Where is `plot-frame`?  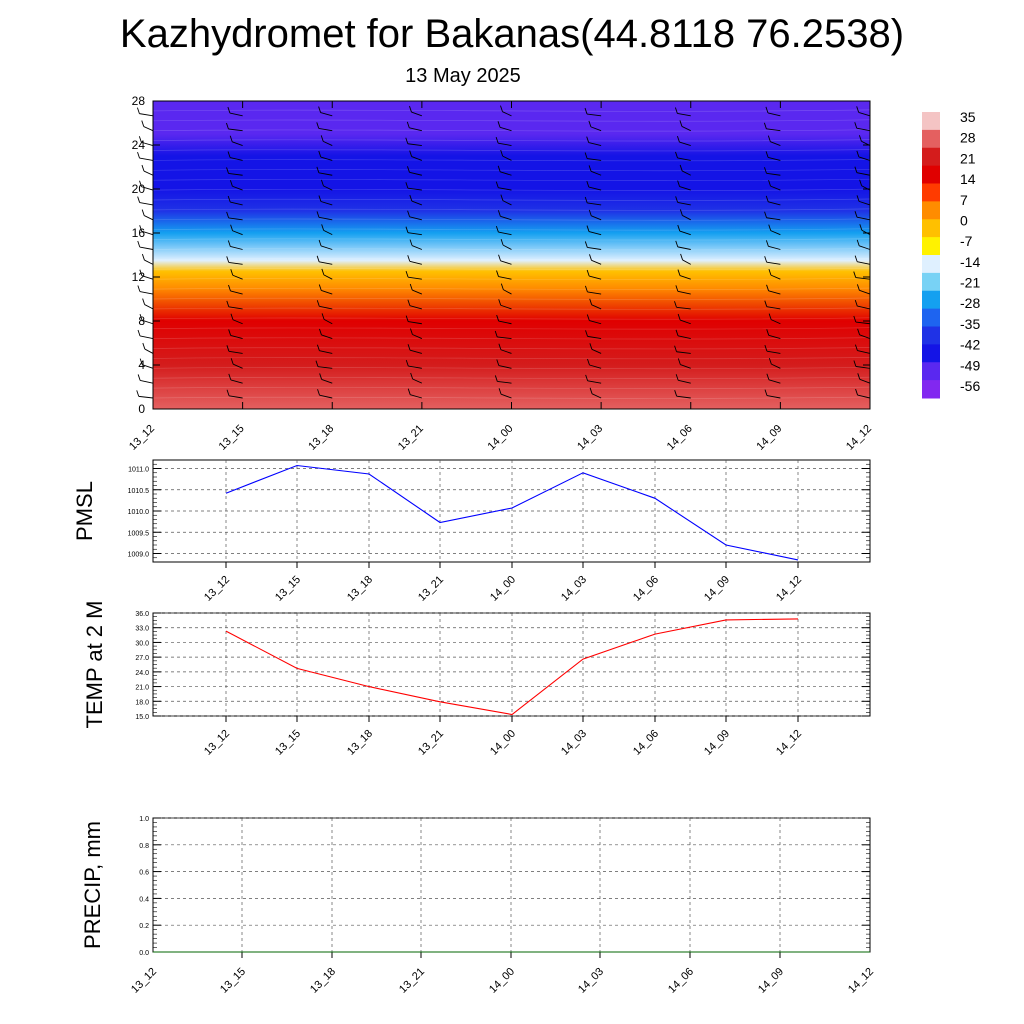
plot-frame is located at coordinates (511, 664).